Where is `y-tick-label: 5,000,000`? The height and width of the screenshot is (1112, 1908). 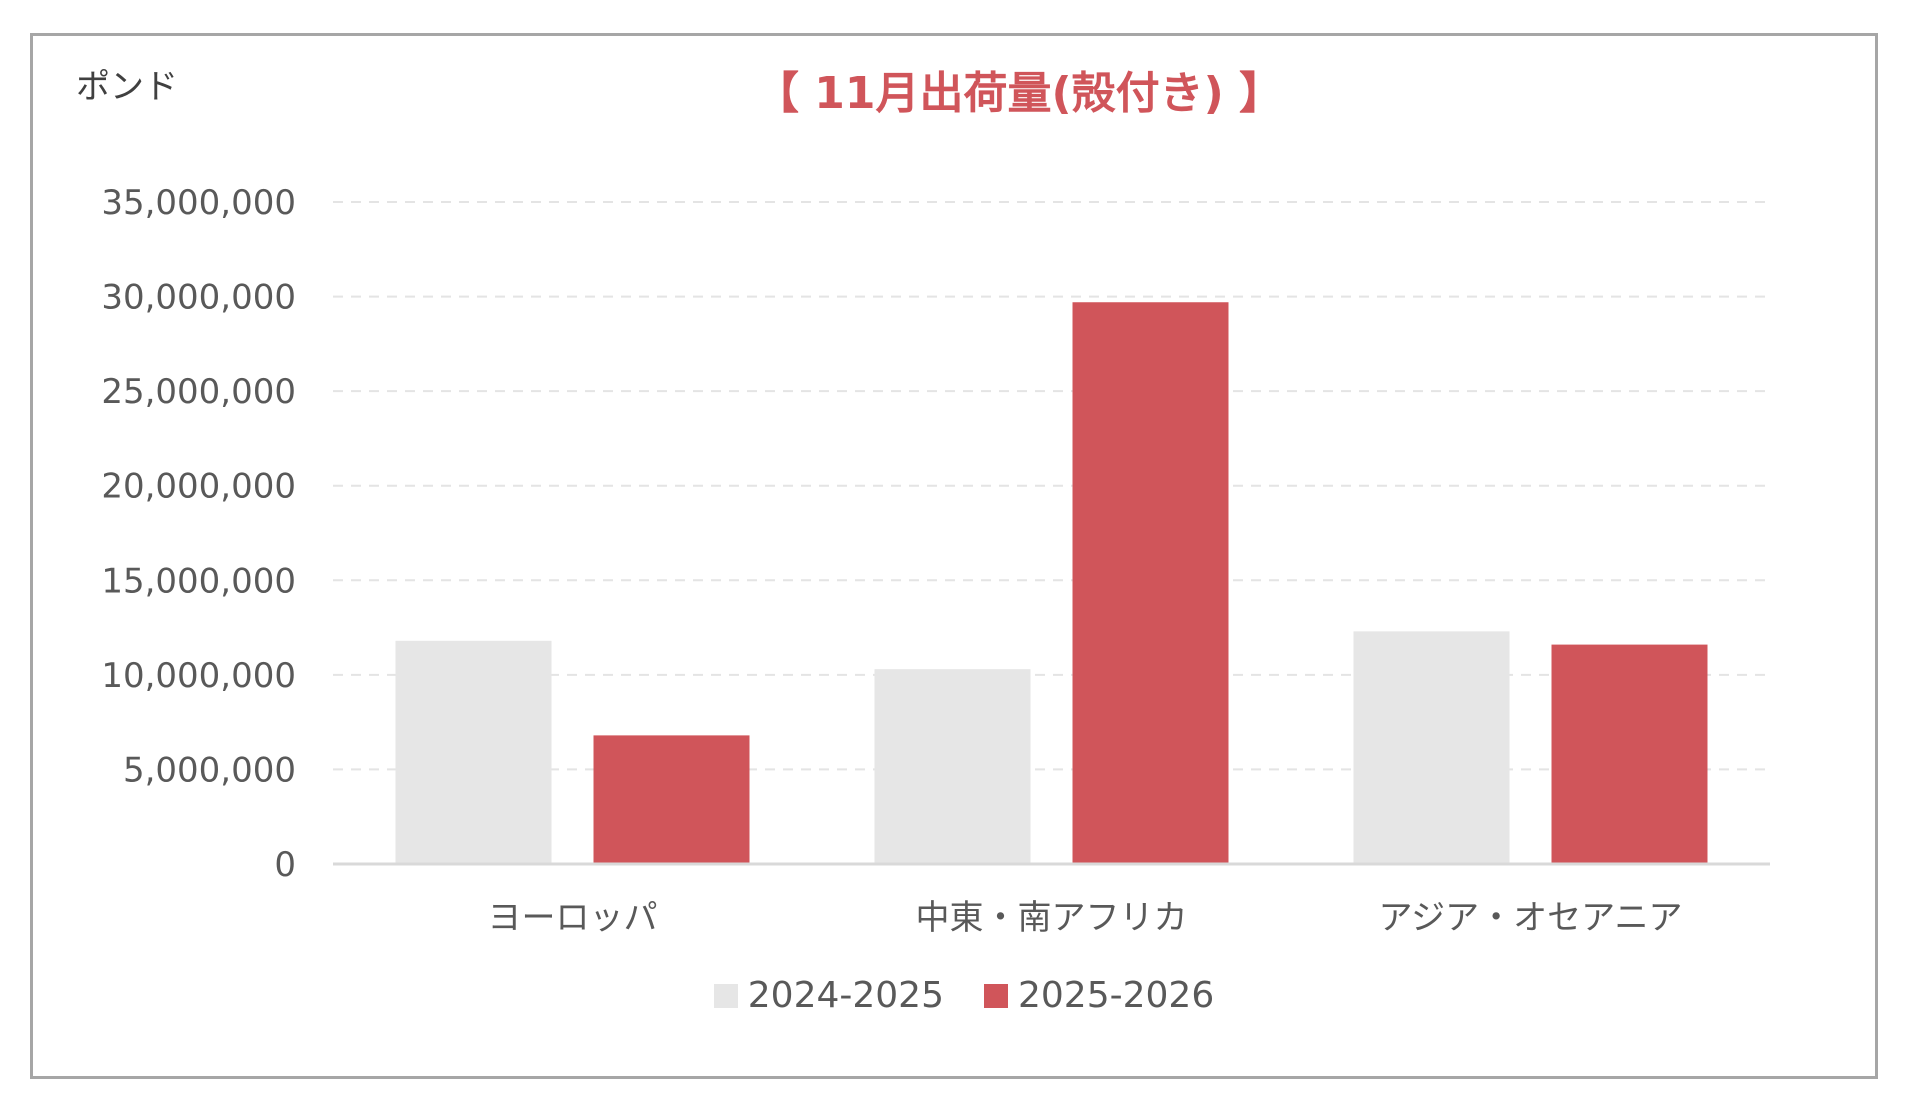
y-tick-label: 5,000,000 is located at coordinates (209, 770).